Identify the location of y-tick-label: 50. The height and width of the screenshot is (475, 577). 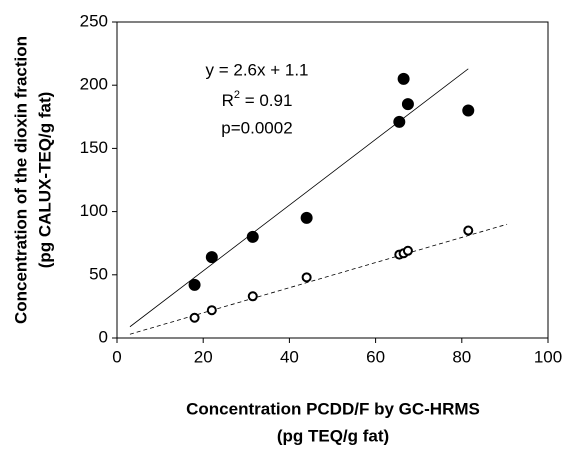
(98, 273).